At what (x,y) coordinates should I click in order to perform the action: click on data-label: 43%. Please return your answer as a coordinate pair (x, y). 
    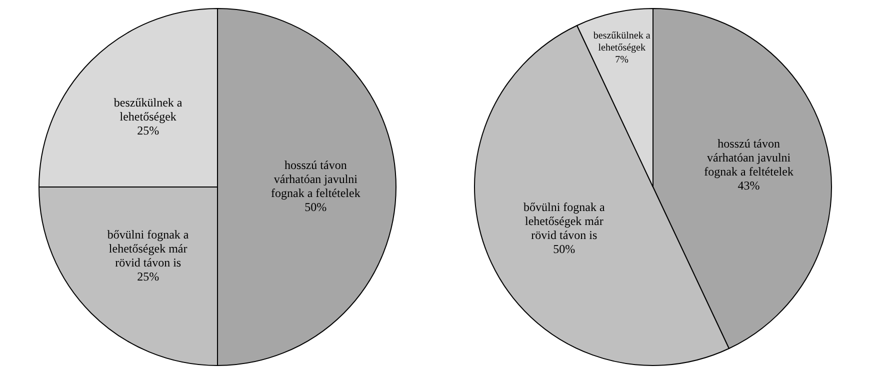
    Looking at the image, I should click on (749, 185).